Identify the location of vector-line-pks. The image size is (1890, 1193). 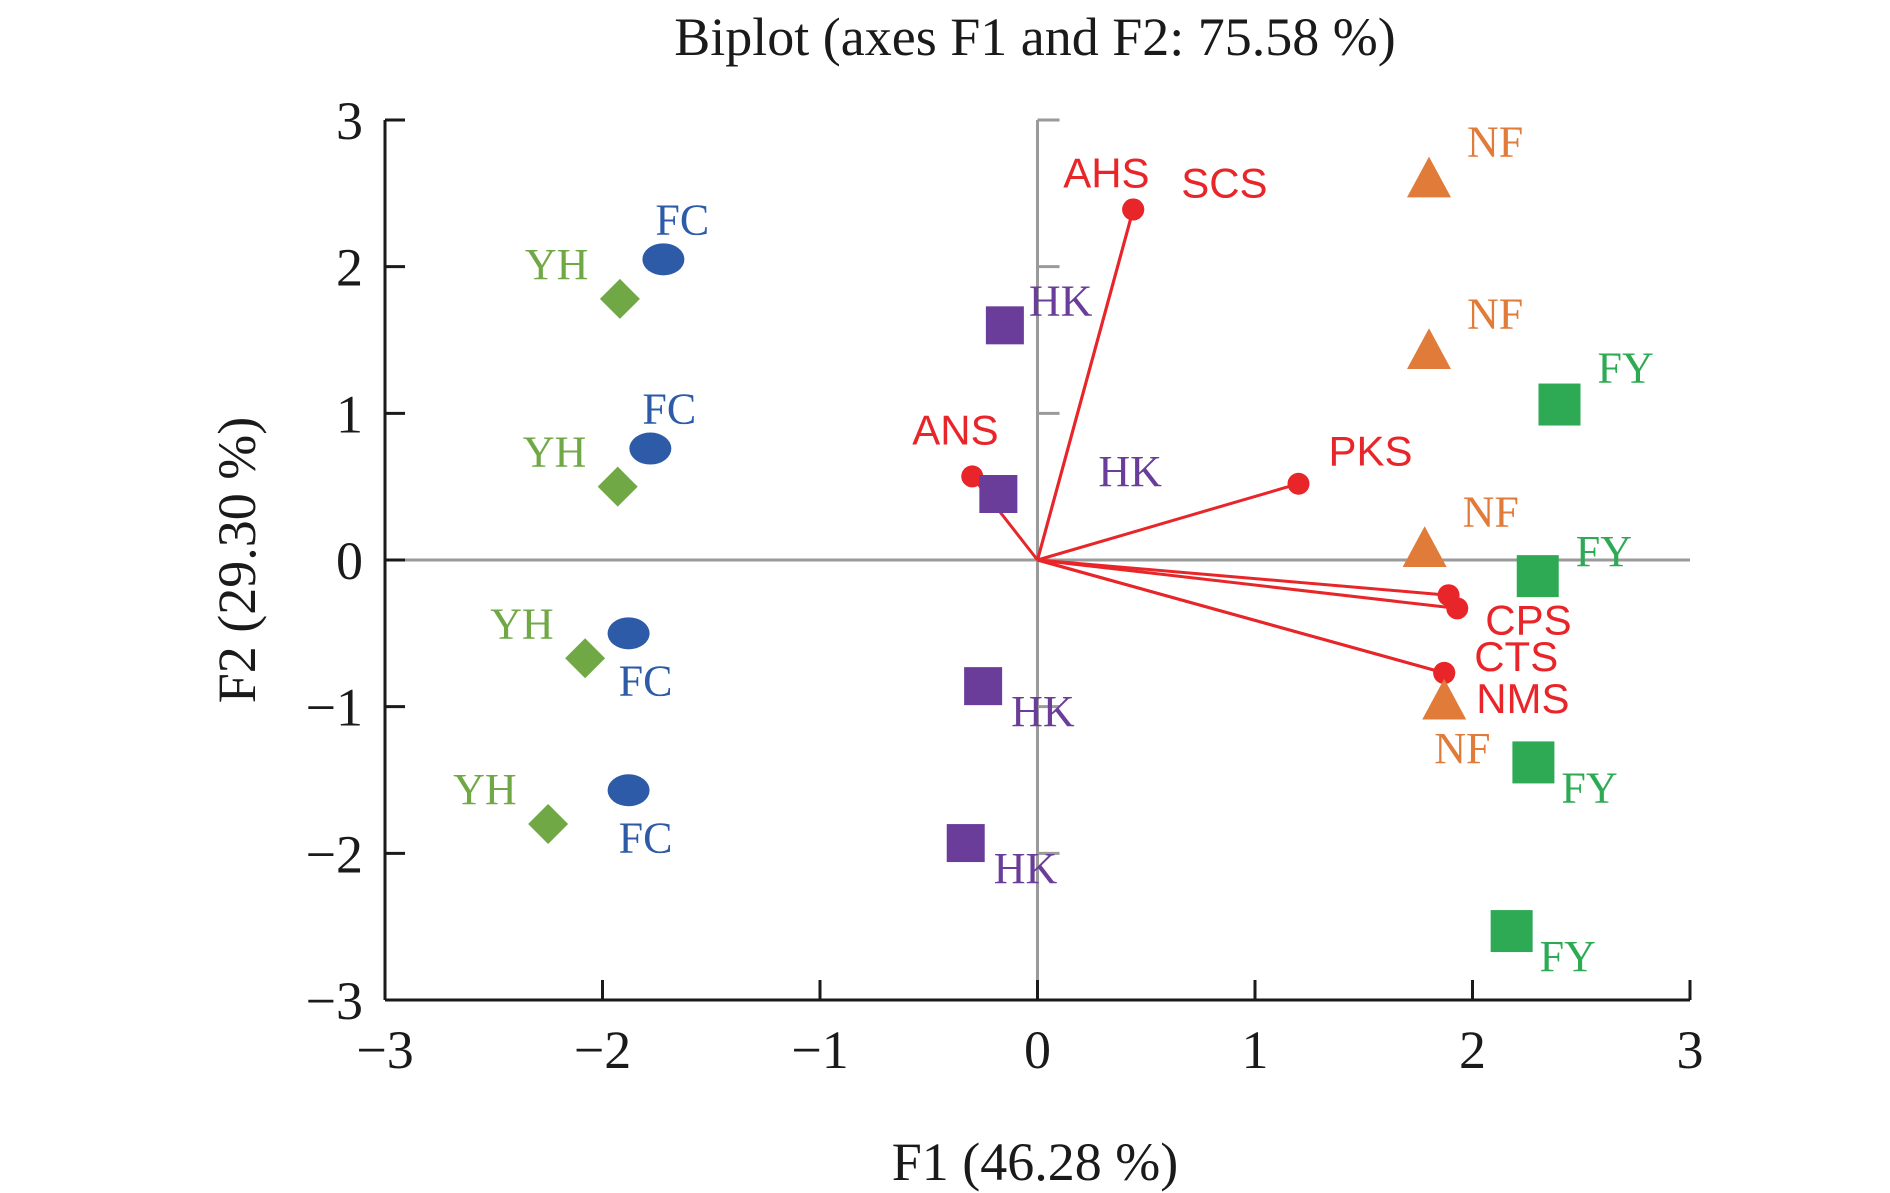
(1168, 522).